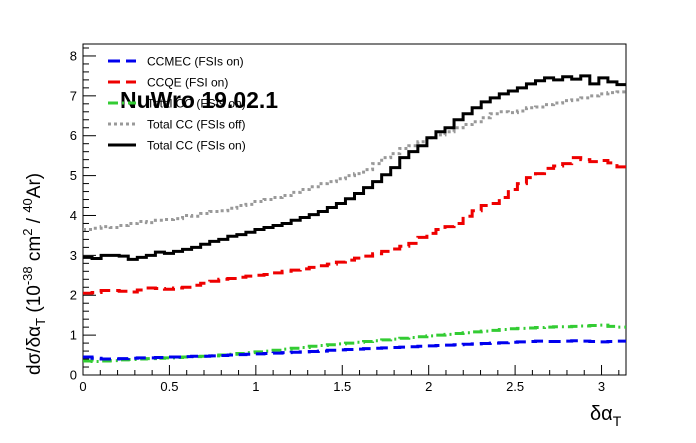  I want to click on y-tick-label: 1, so click(73, 335).